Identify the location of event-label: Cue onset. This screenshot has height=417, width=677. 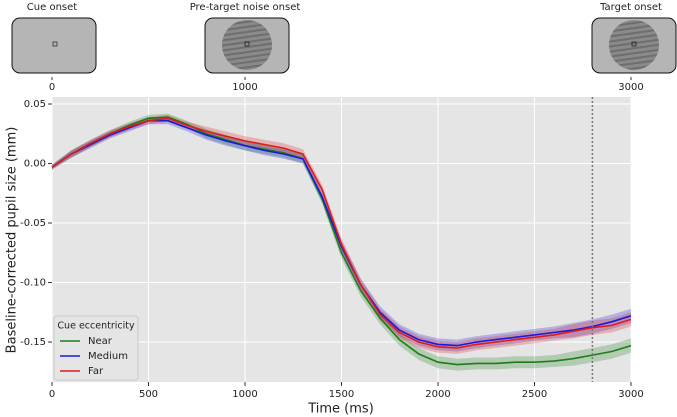
(52, 7).